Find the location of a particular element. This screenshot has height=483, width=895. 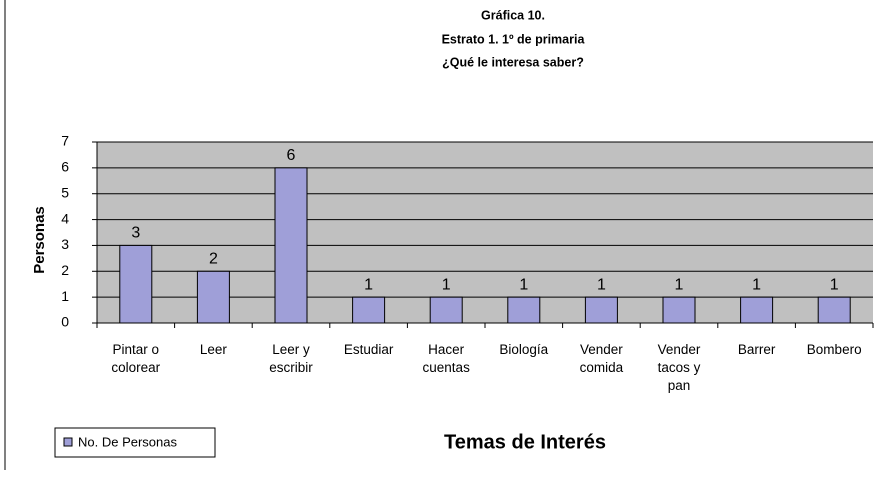

x-tick-label: Pintar o colorear is located at coordinates (136, 358).